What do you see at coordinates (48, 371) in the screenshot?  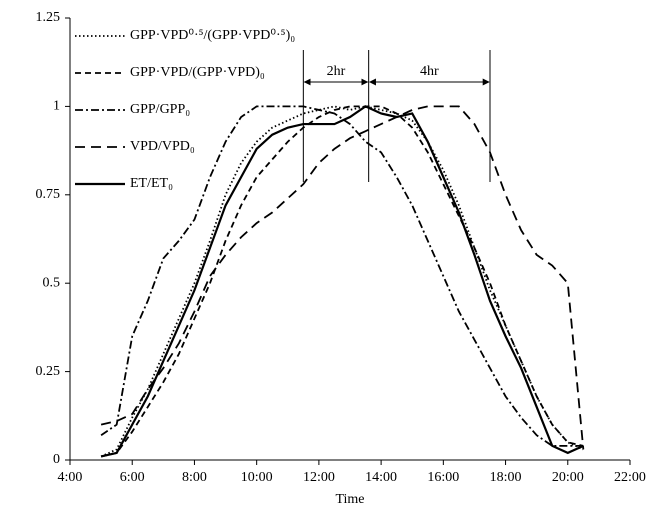 I see `y-tick-label: 0.25` at bounding box center [48, 371].